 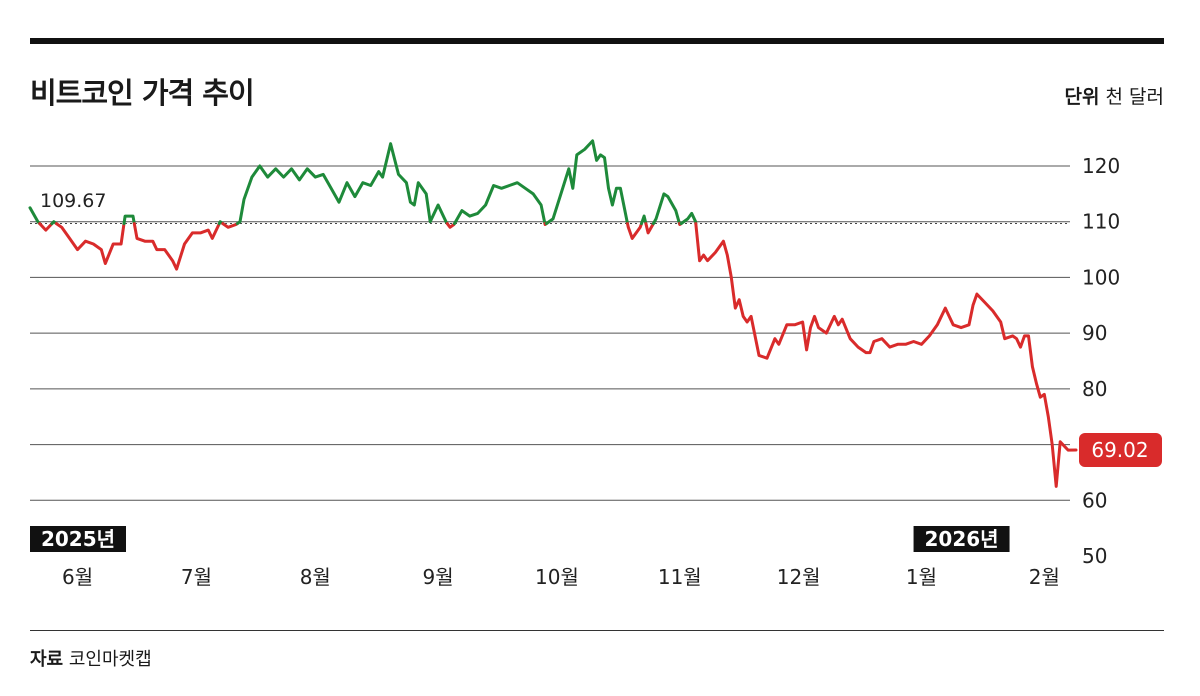 I want to click on y-tick-50: 50, so click(x=1094, y=556).